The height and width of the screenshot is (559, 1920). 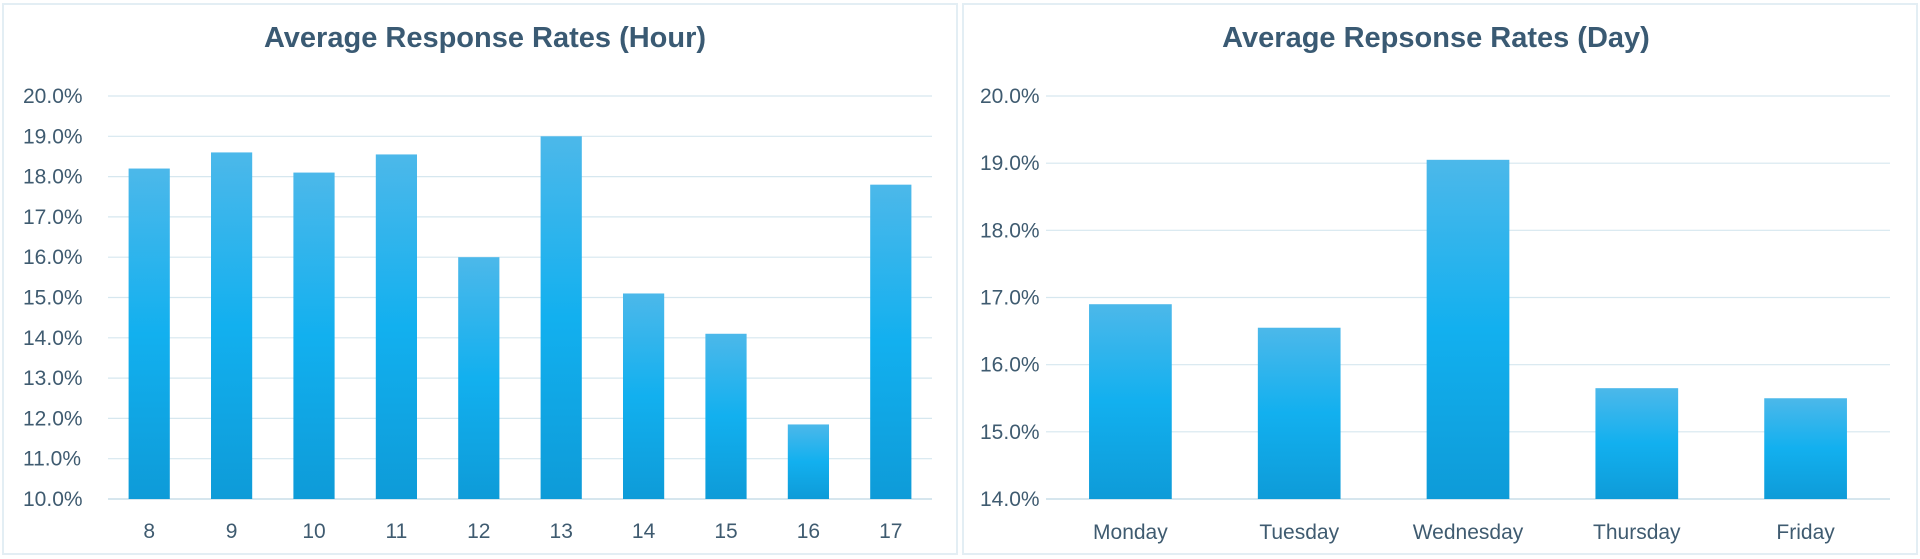 What do you see at coordinates (485, 38) in the screenshot?
I see `chart-title: Average Response Rates (Hour)` at bounding box center [485, 38].